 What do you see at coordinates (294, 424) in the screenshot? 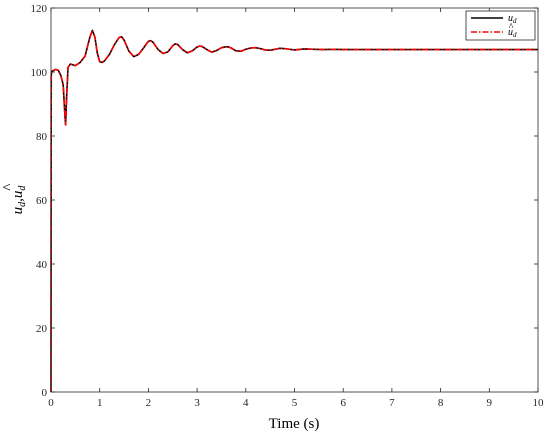
I see `x-axis-title: Time (s)` at bounding box center [294, 424].